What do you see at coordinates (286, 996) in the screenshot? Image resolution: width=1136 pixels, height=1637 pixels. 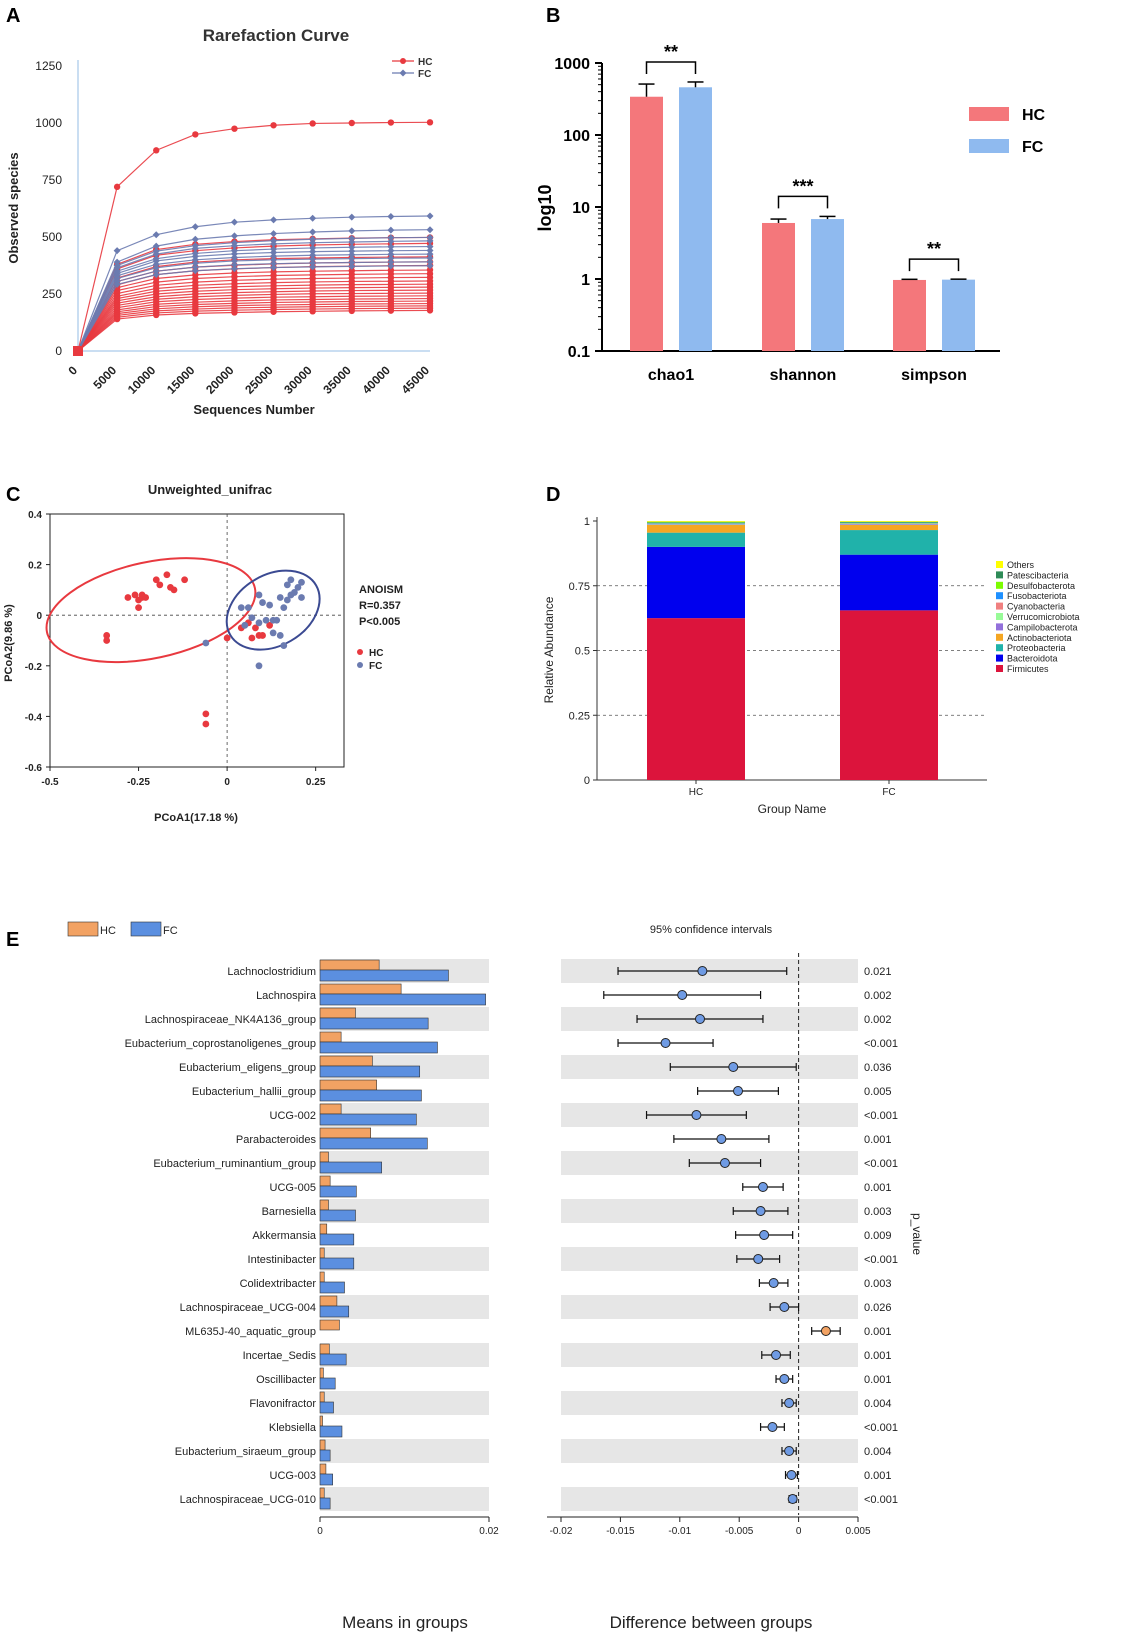 I see `category-label-lachnospira: Lachnospira` at bounding box center [286, 996].